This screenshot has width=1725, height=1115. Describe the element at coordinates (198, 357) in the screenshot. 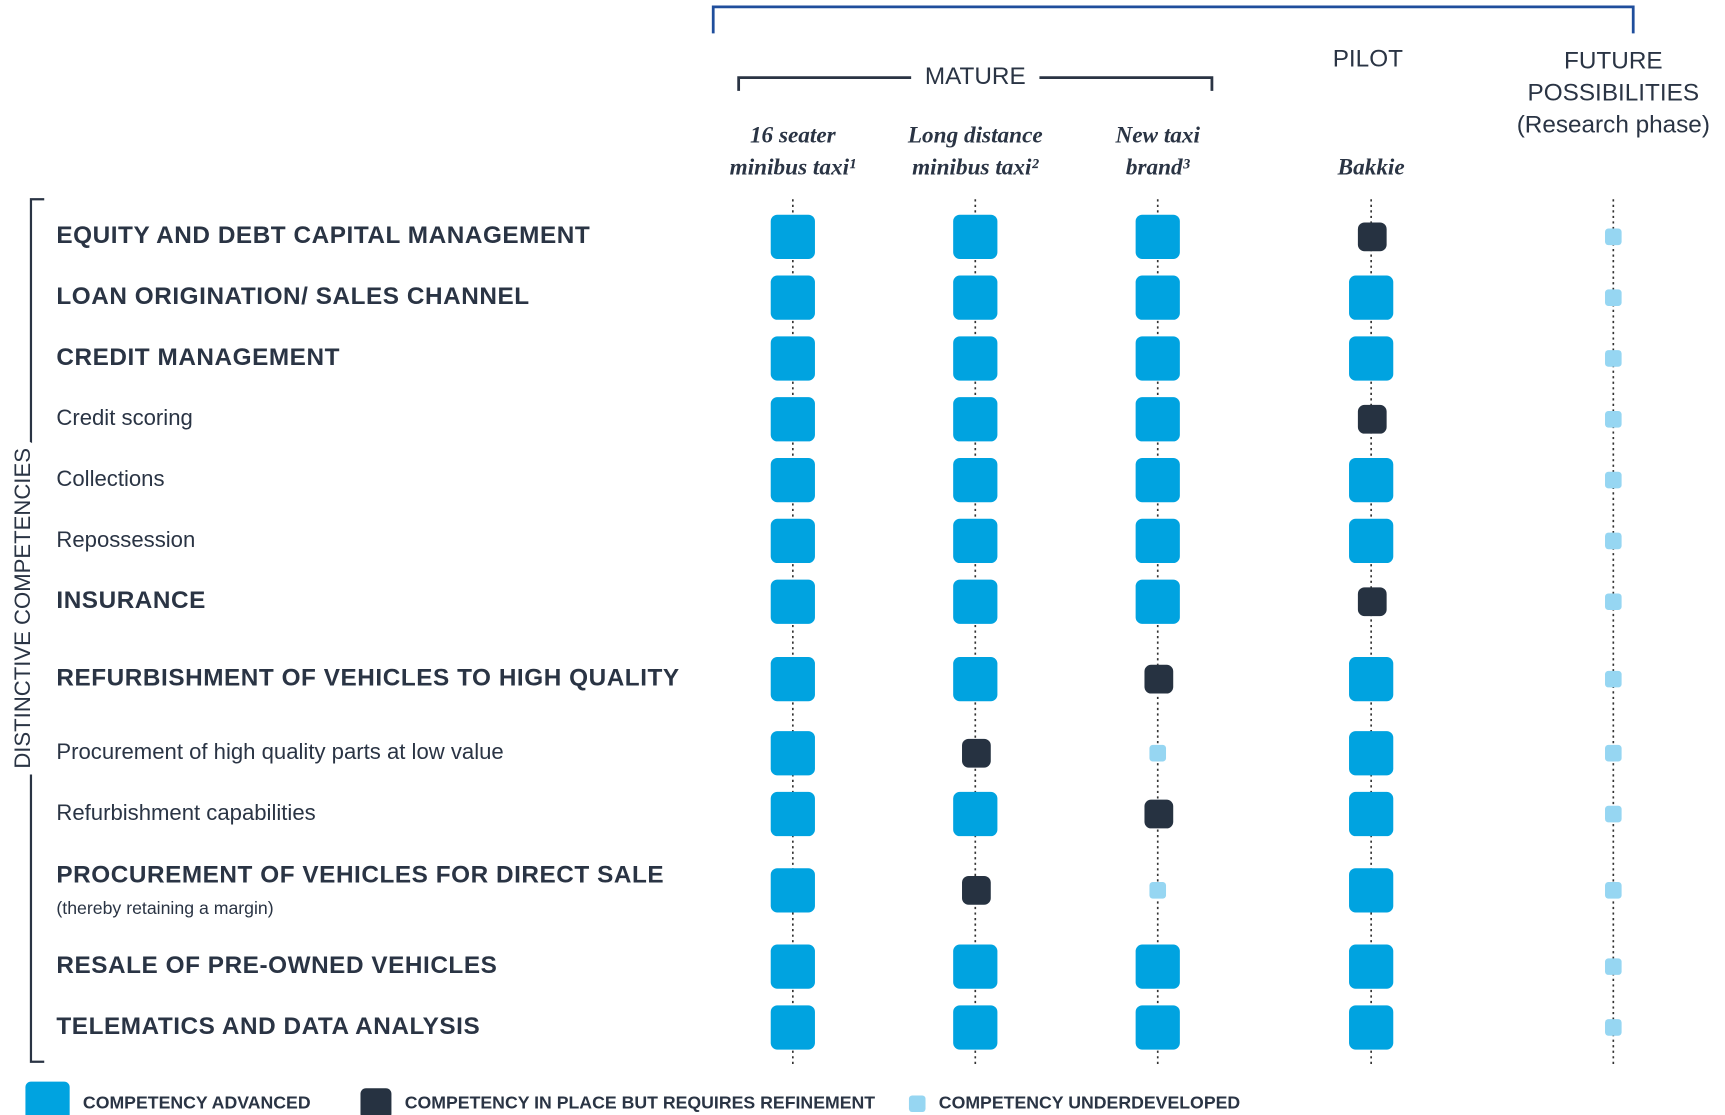

I see `row-label: CREDIT MANAGEMENT` at that location.